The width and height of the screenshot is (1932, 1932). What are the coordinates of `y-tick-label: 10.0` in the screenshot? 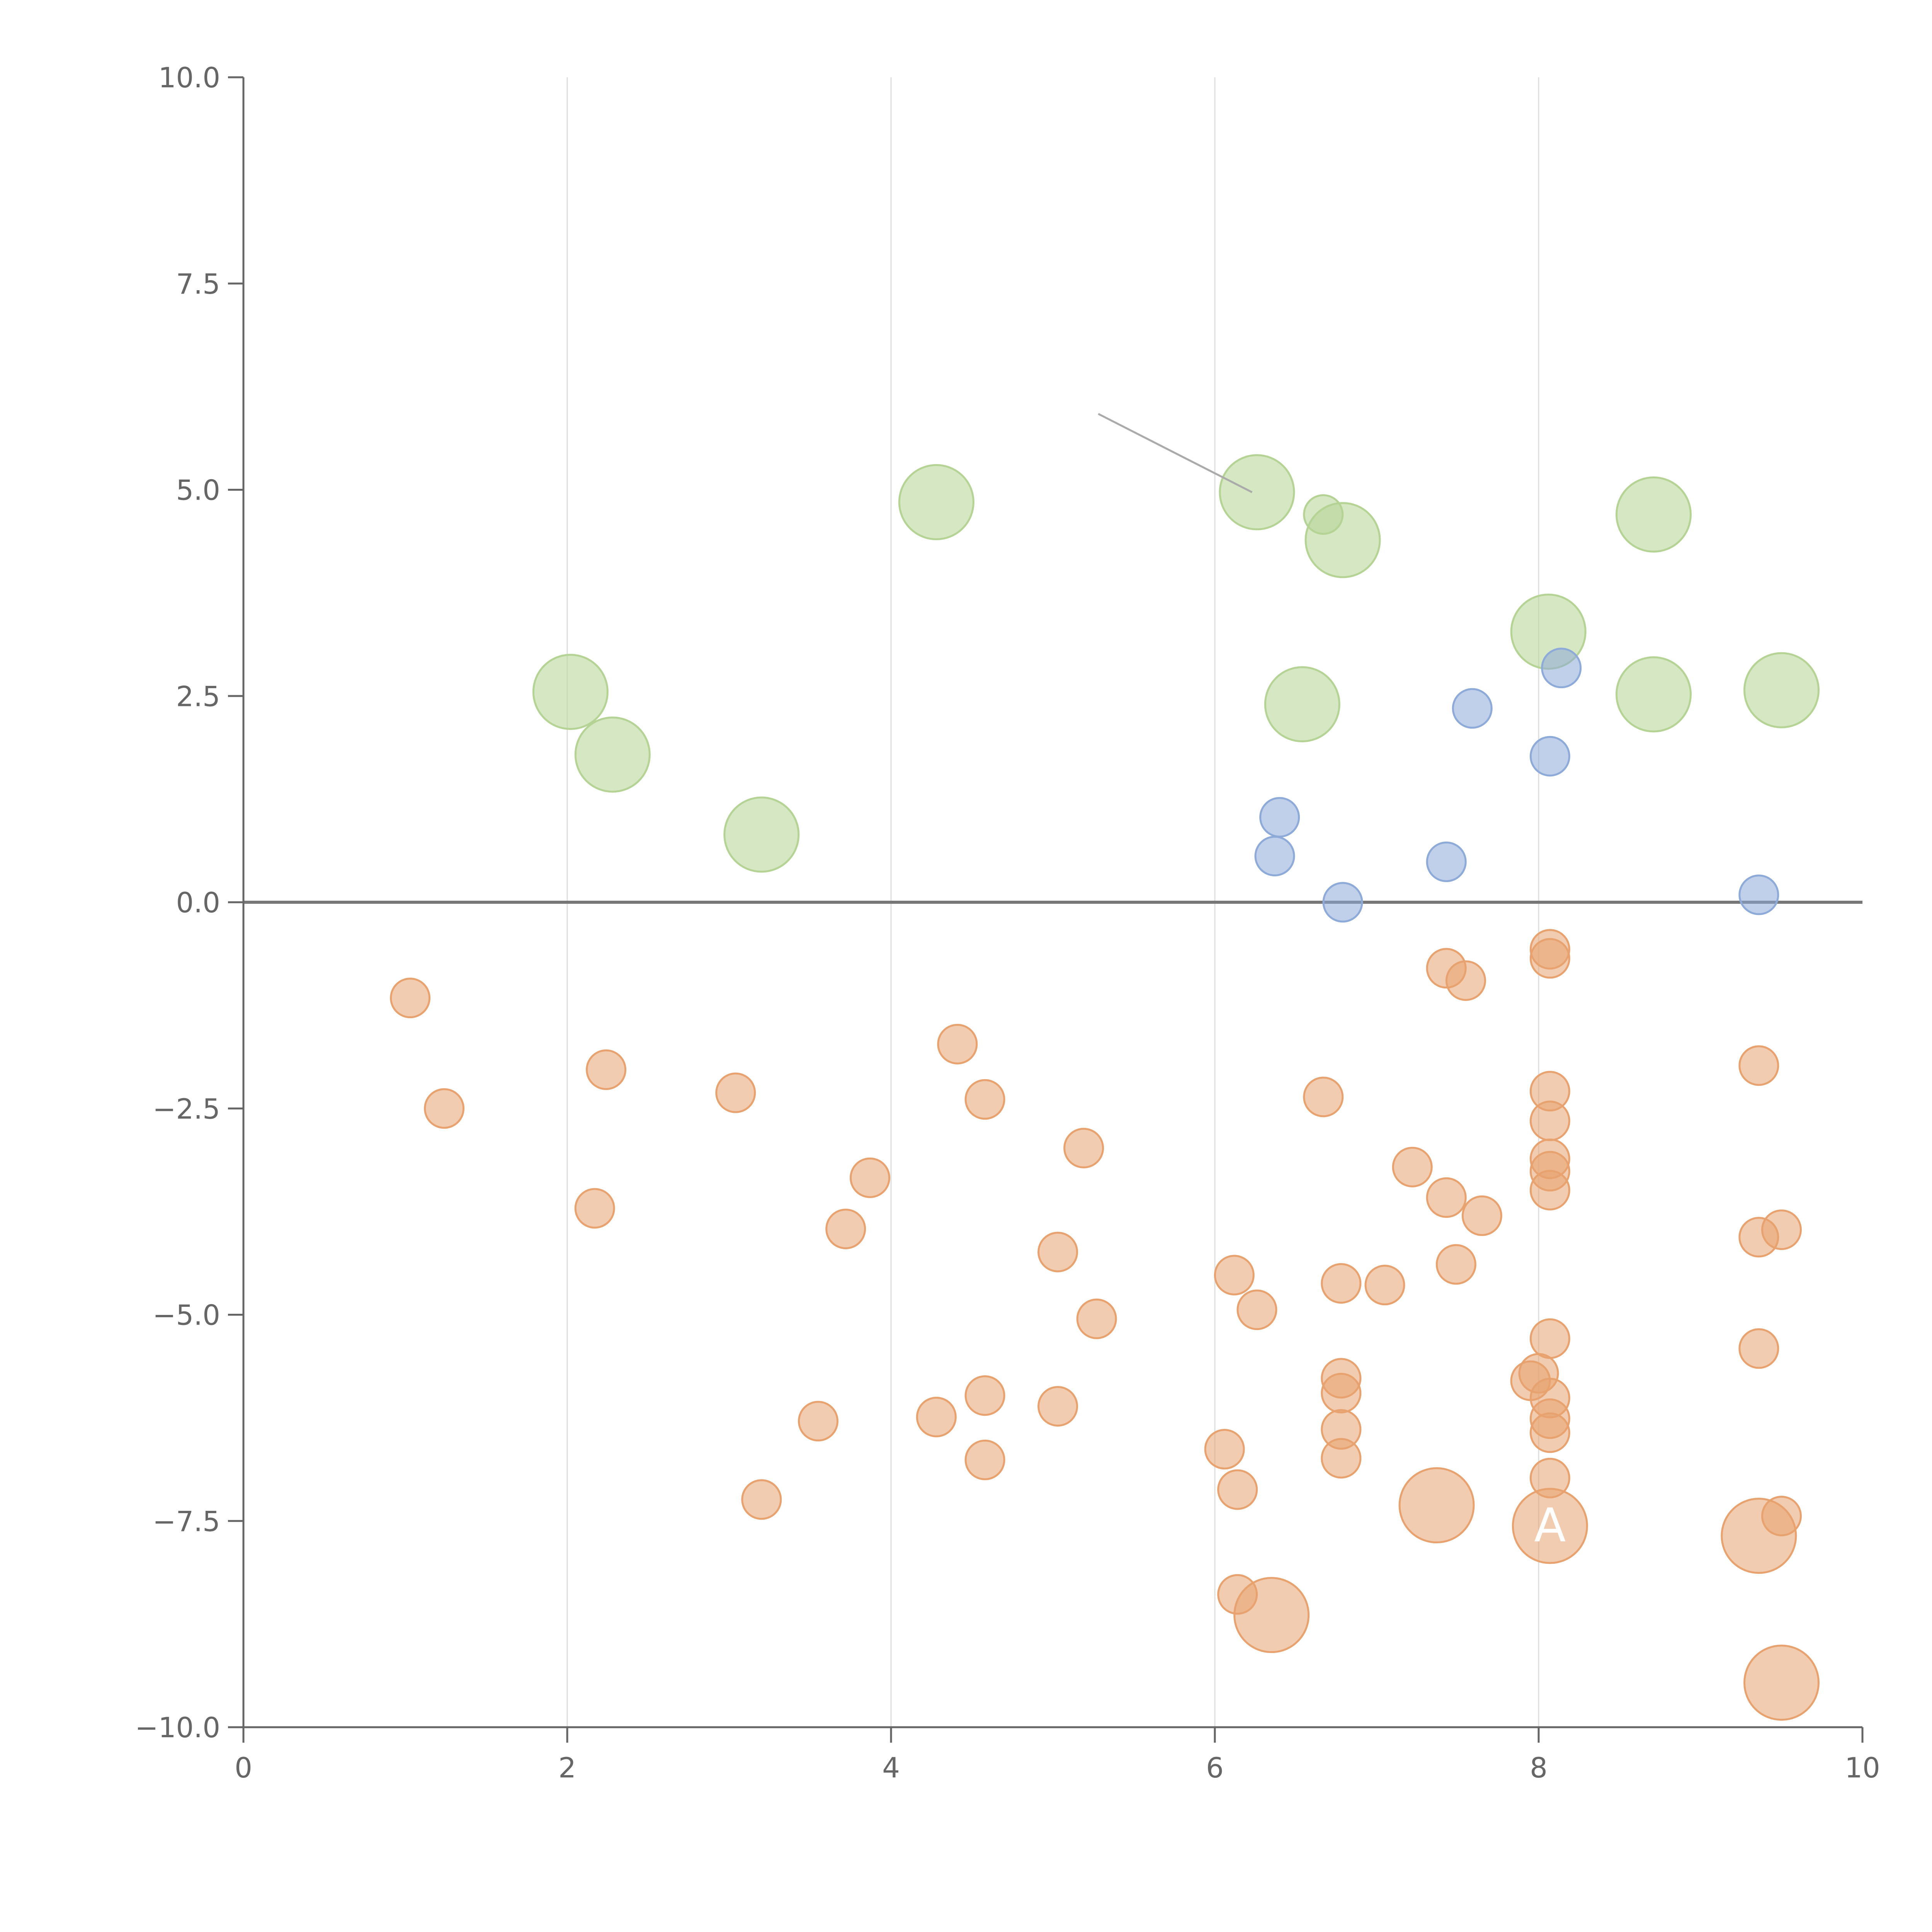 It's located at (189, 78).